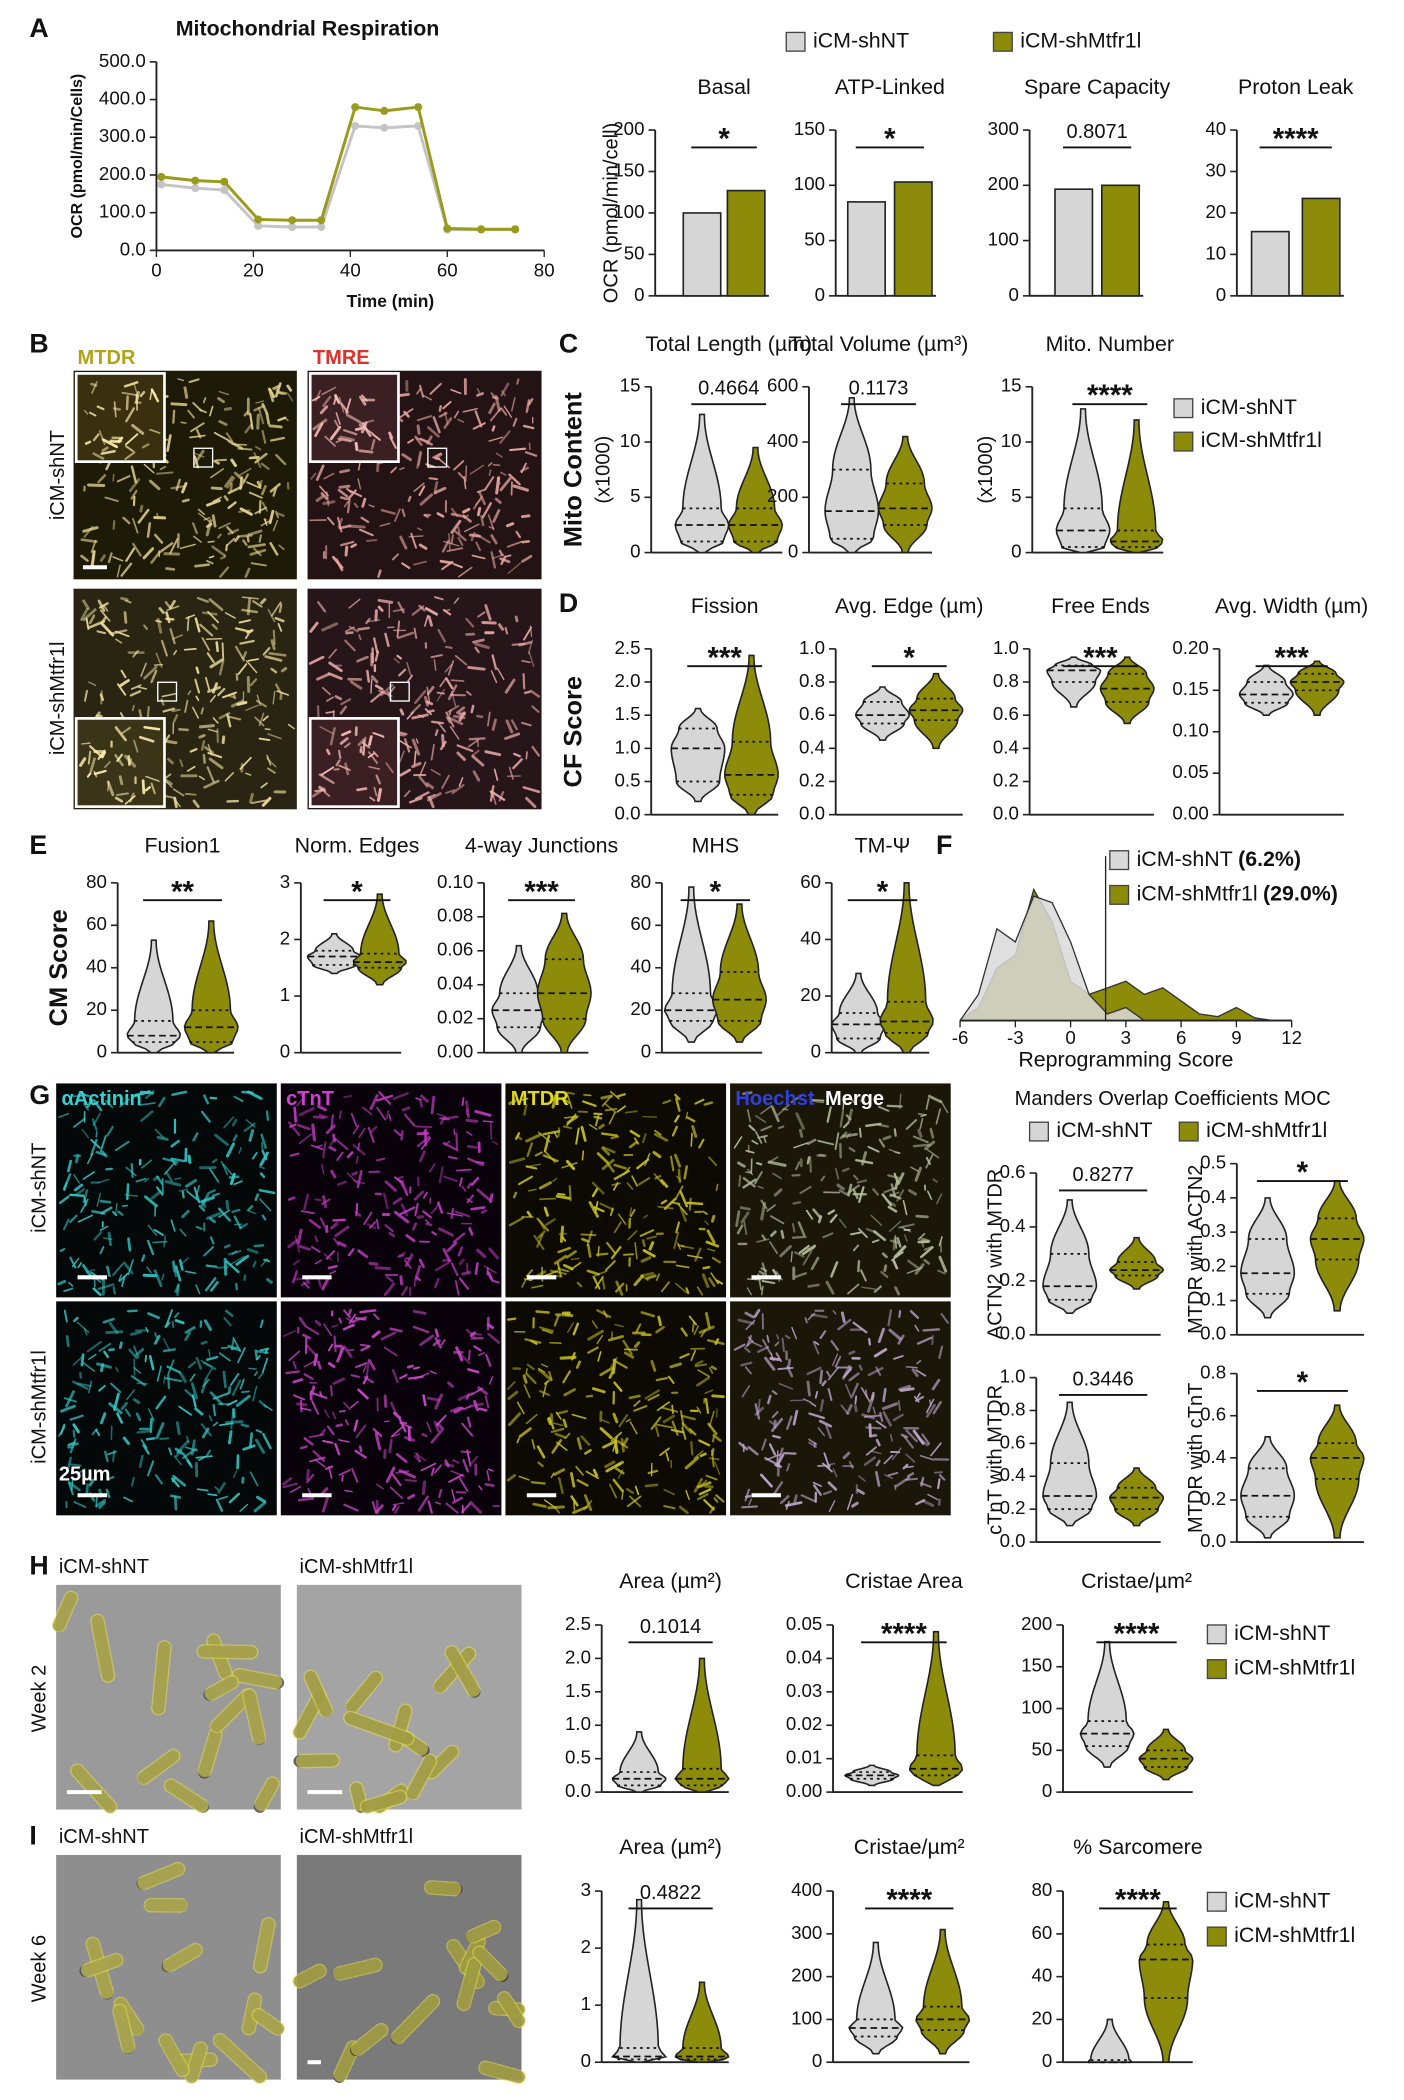 The height and width of the screenshot is (2100, 1404). Describe the element at coordinates (38, 343) in the screenshot. I see `panel-label: B` at that location.